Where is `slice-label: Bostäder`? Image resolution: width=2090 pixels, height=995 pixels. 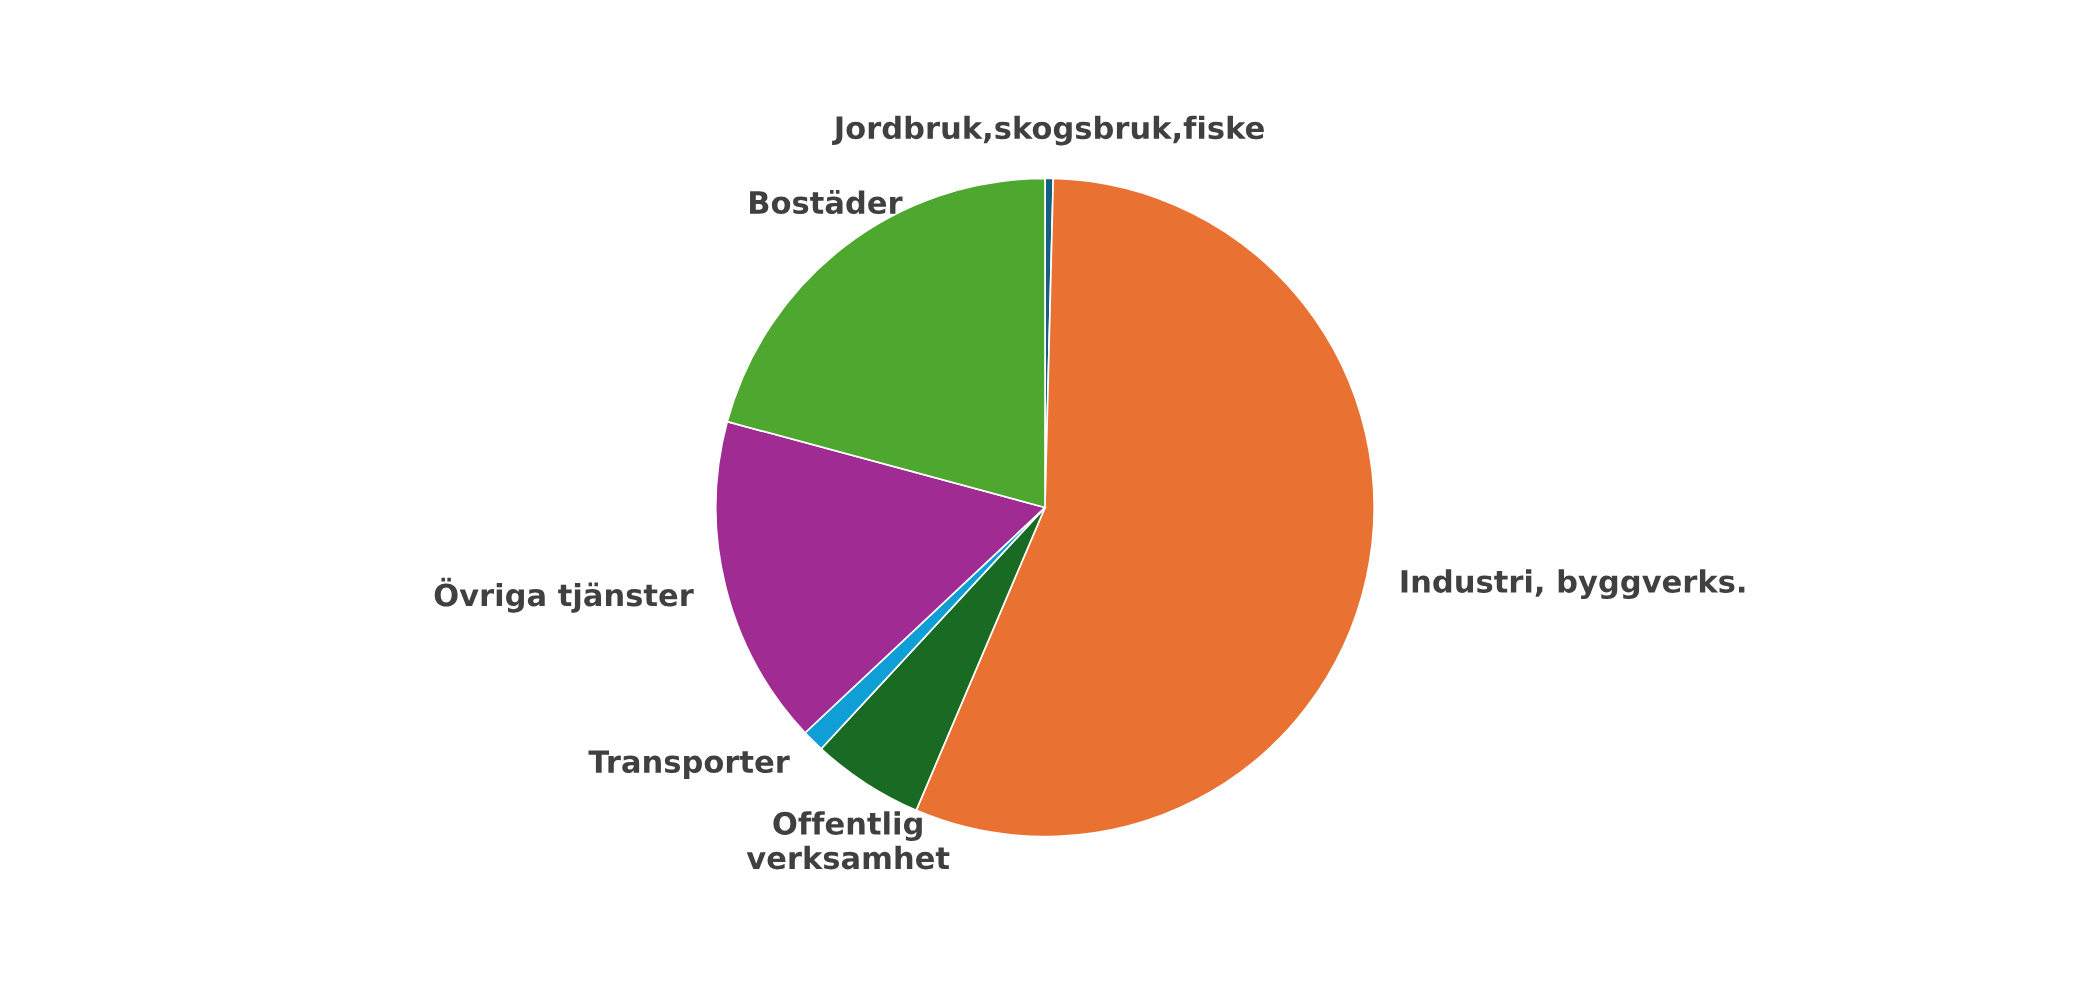 slice-label: Bostäder is located at coordinates (826, 202).